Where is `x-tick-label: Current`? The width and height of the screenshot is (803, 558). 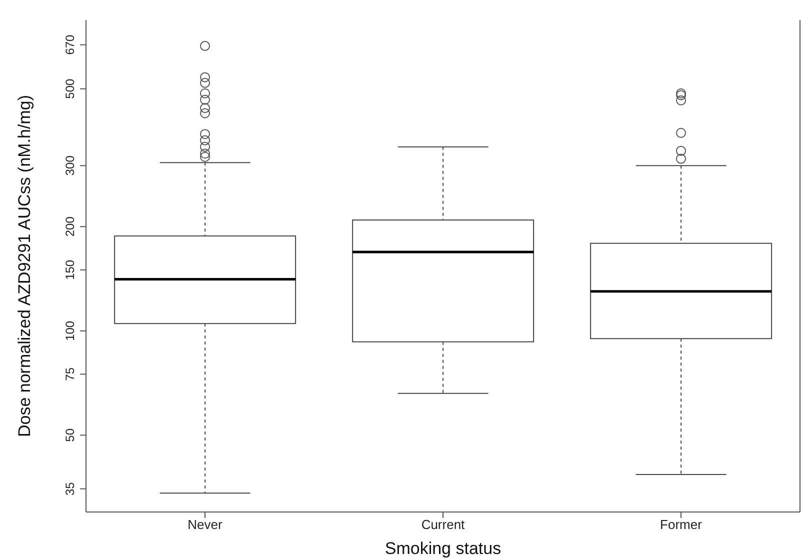
x-tick-label: Current is located at coordinates (443, 524).